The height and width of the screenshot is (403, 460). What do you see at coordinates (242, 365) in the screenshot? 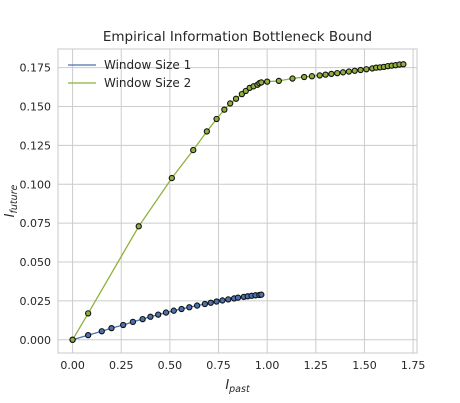
I see `x-tick-labels: 0.00 0.25 0.50 0.75 1.00 1.25 1.50 1.75` at bounding box center [242, 365].